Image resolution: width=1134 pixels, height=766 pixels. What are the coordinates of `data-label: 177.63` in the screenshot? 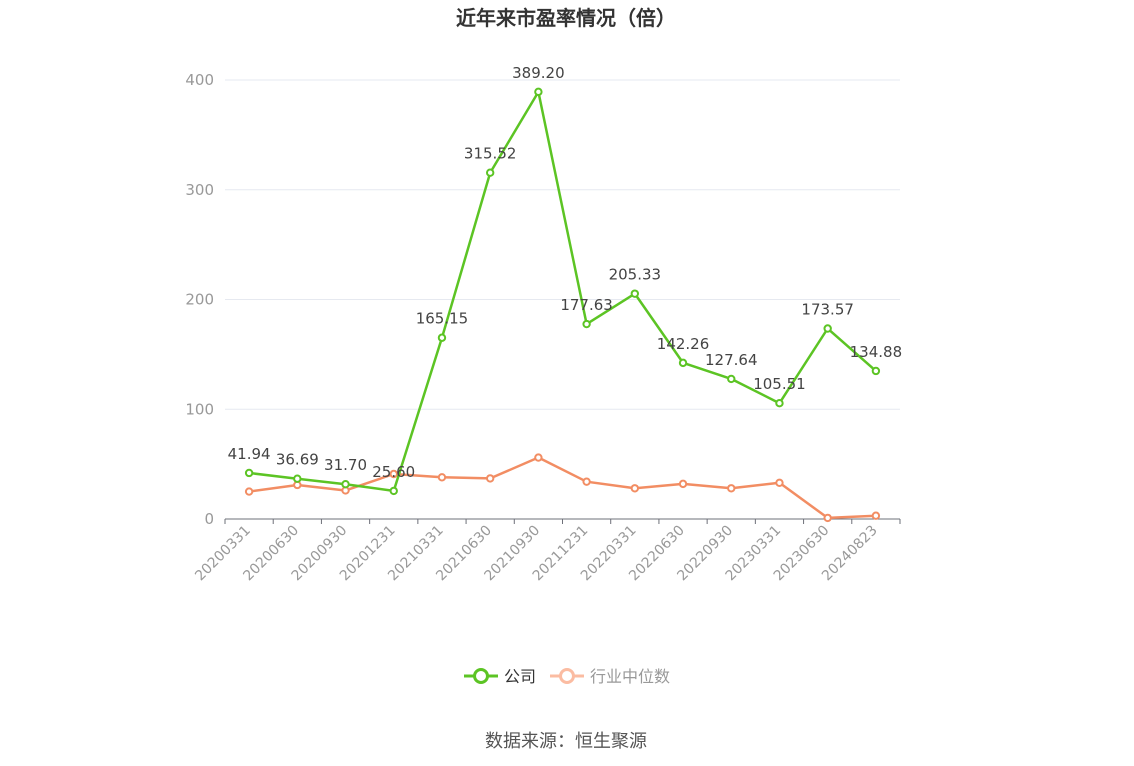 It's located at (586, 305).